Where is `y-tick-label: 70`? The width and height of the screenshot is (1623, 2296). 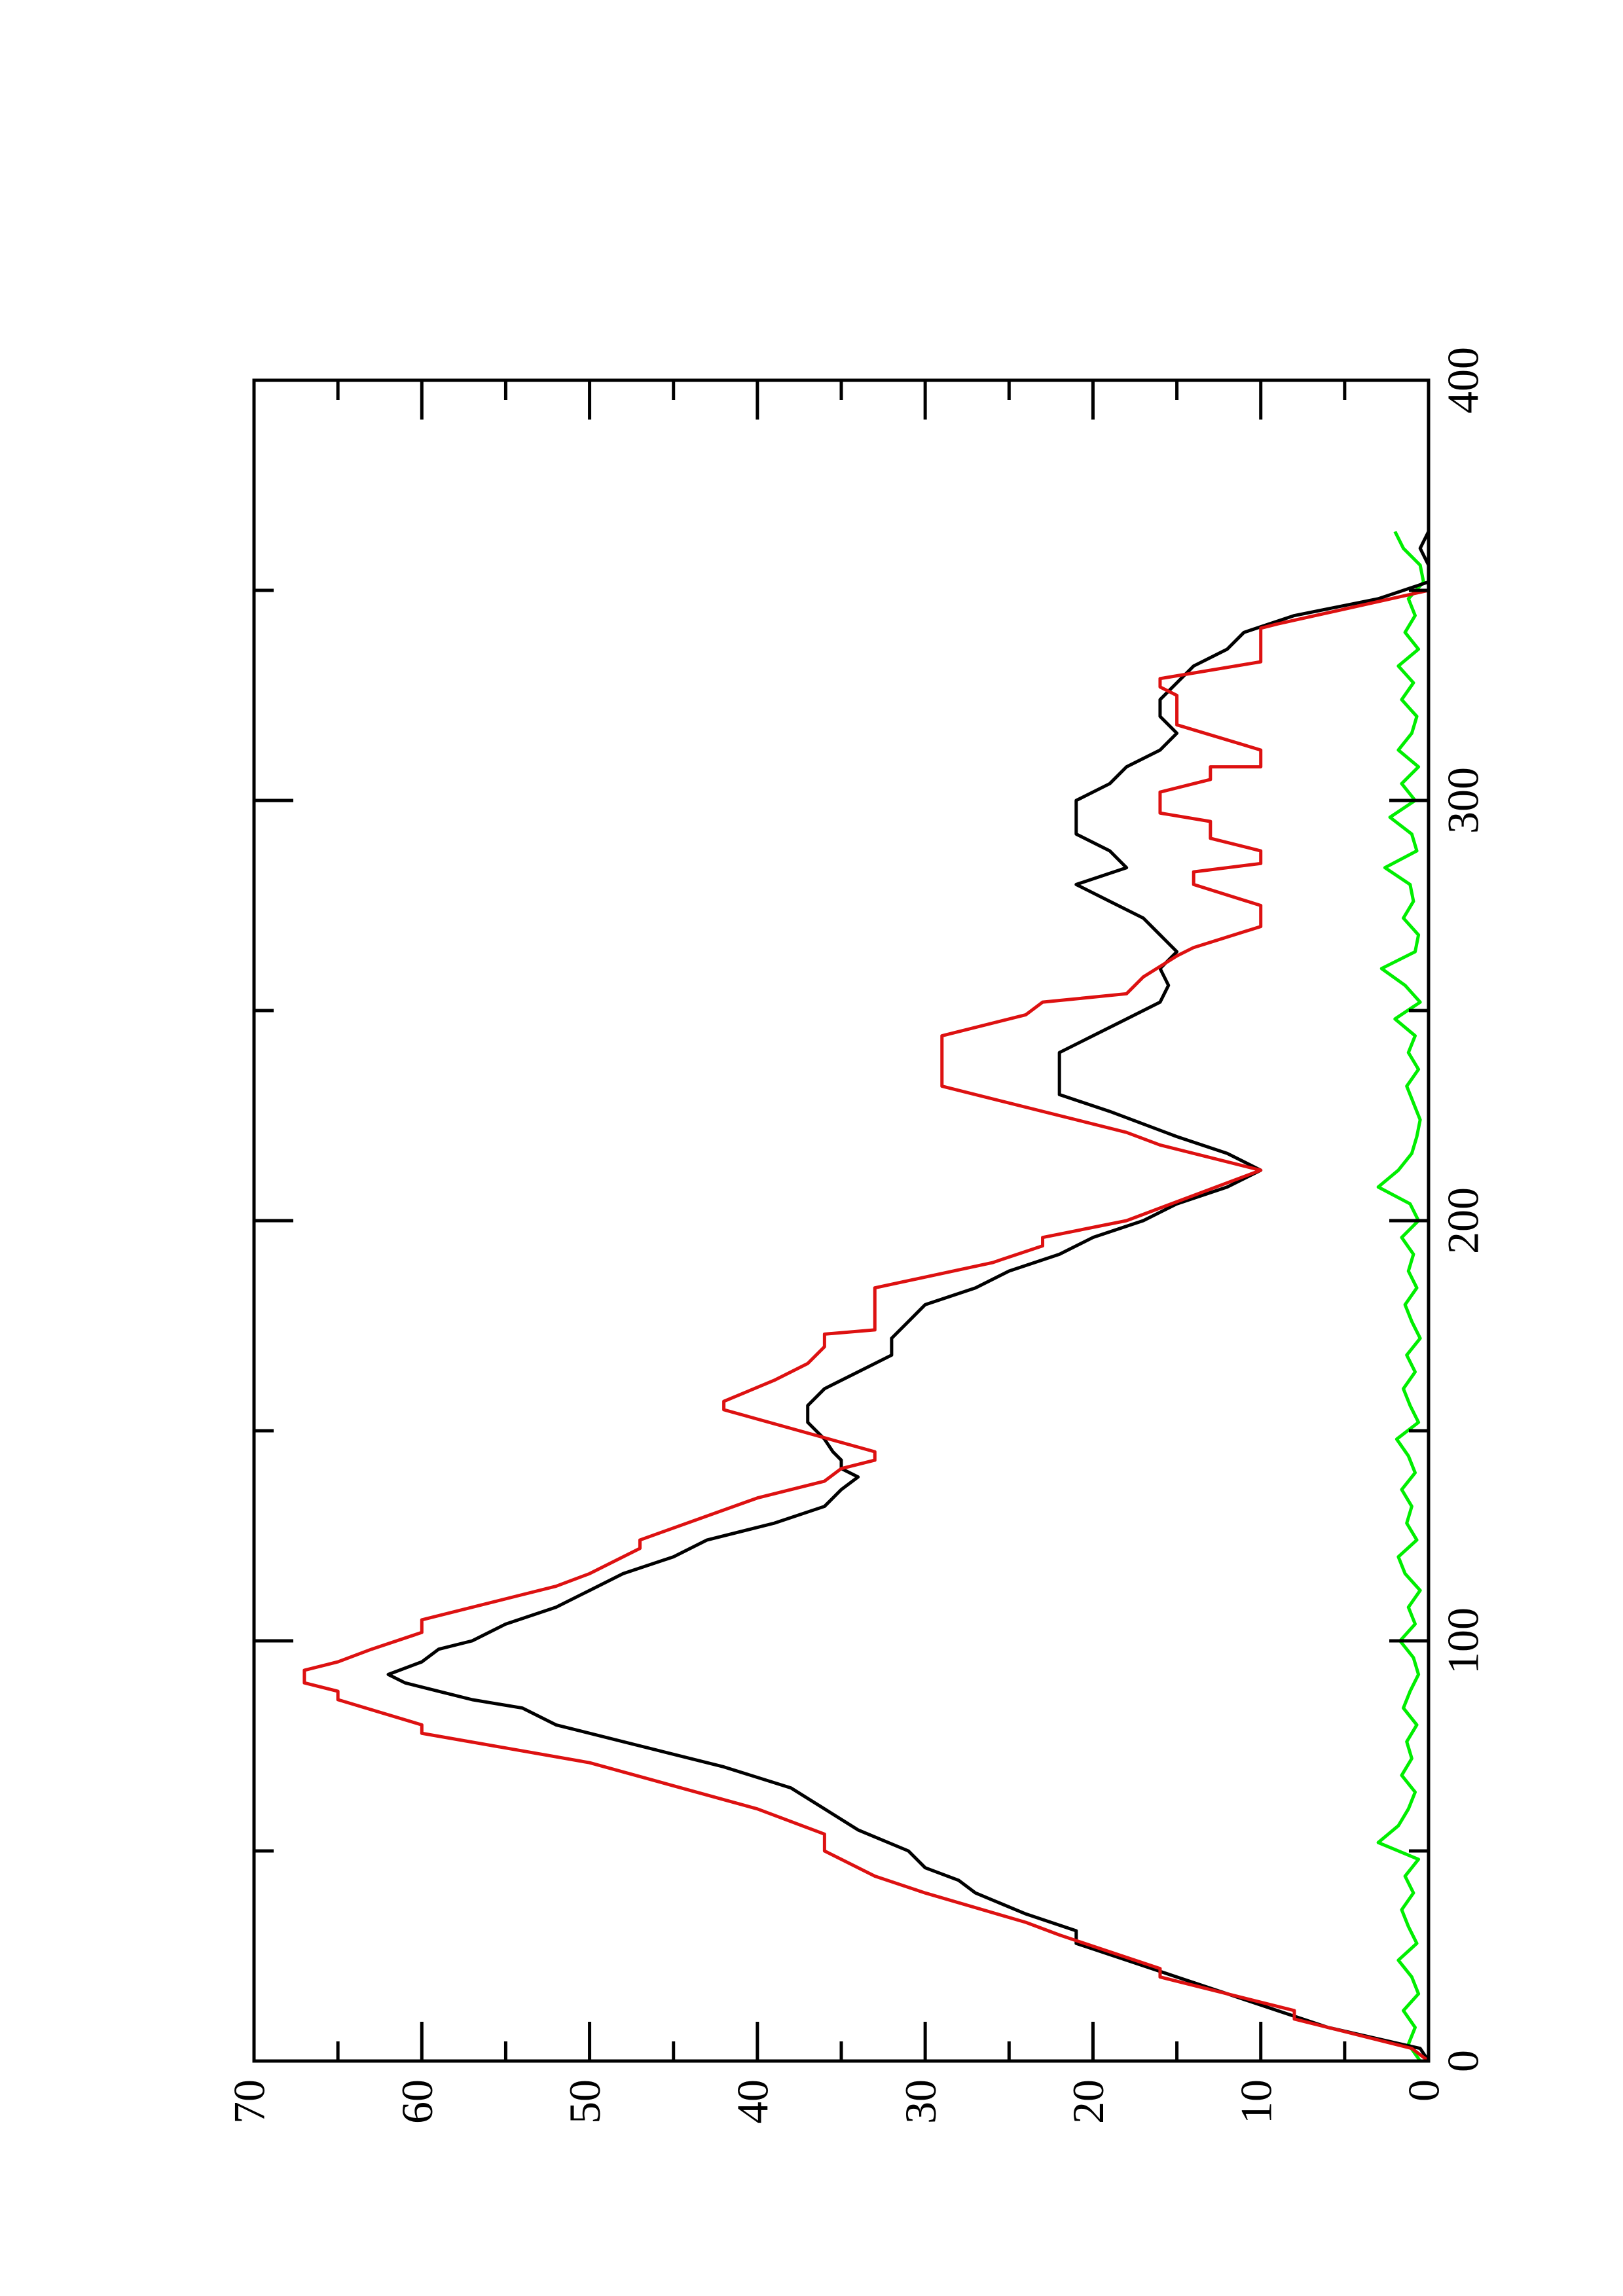
y-tick-label: 70 is located at coordinates (249, 2101).